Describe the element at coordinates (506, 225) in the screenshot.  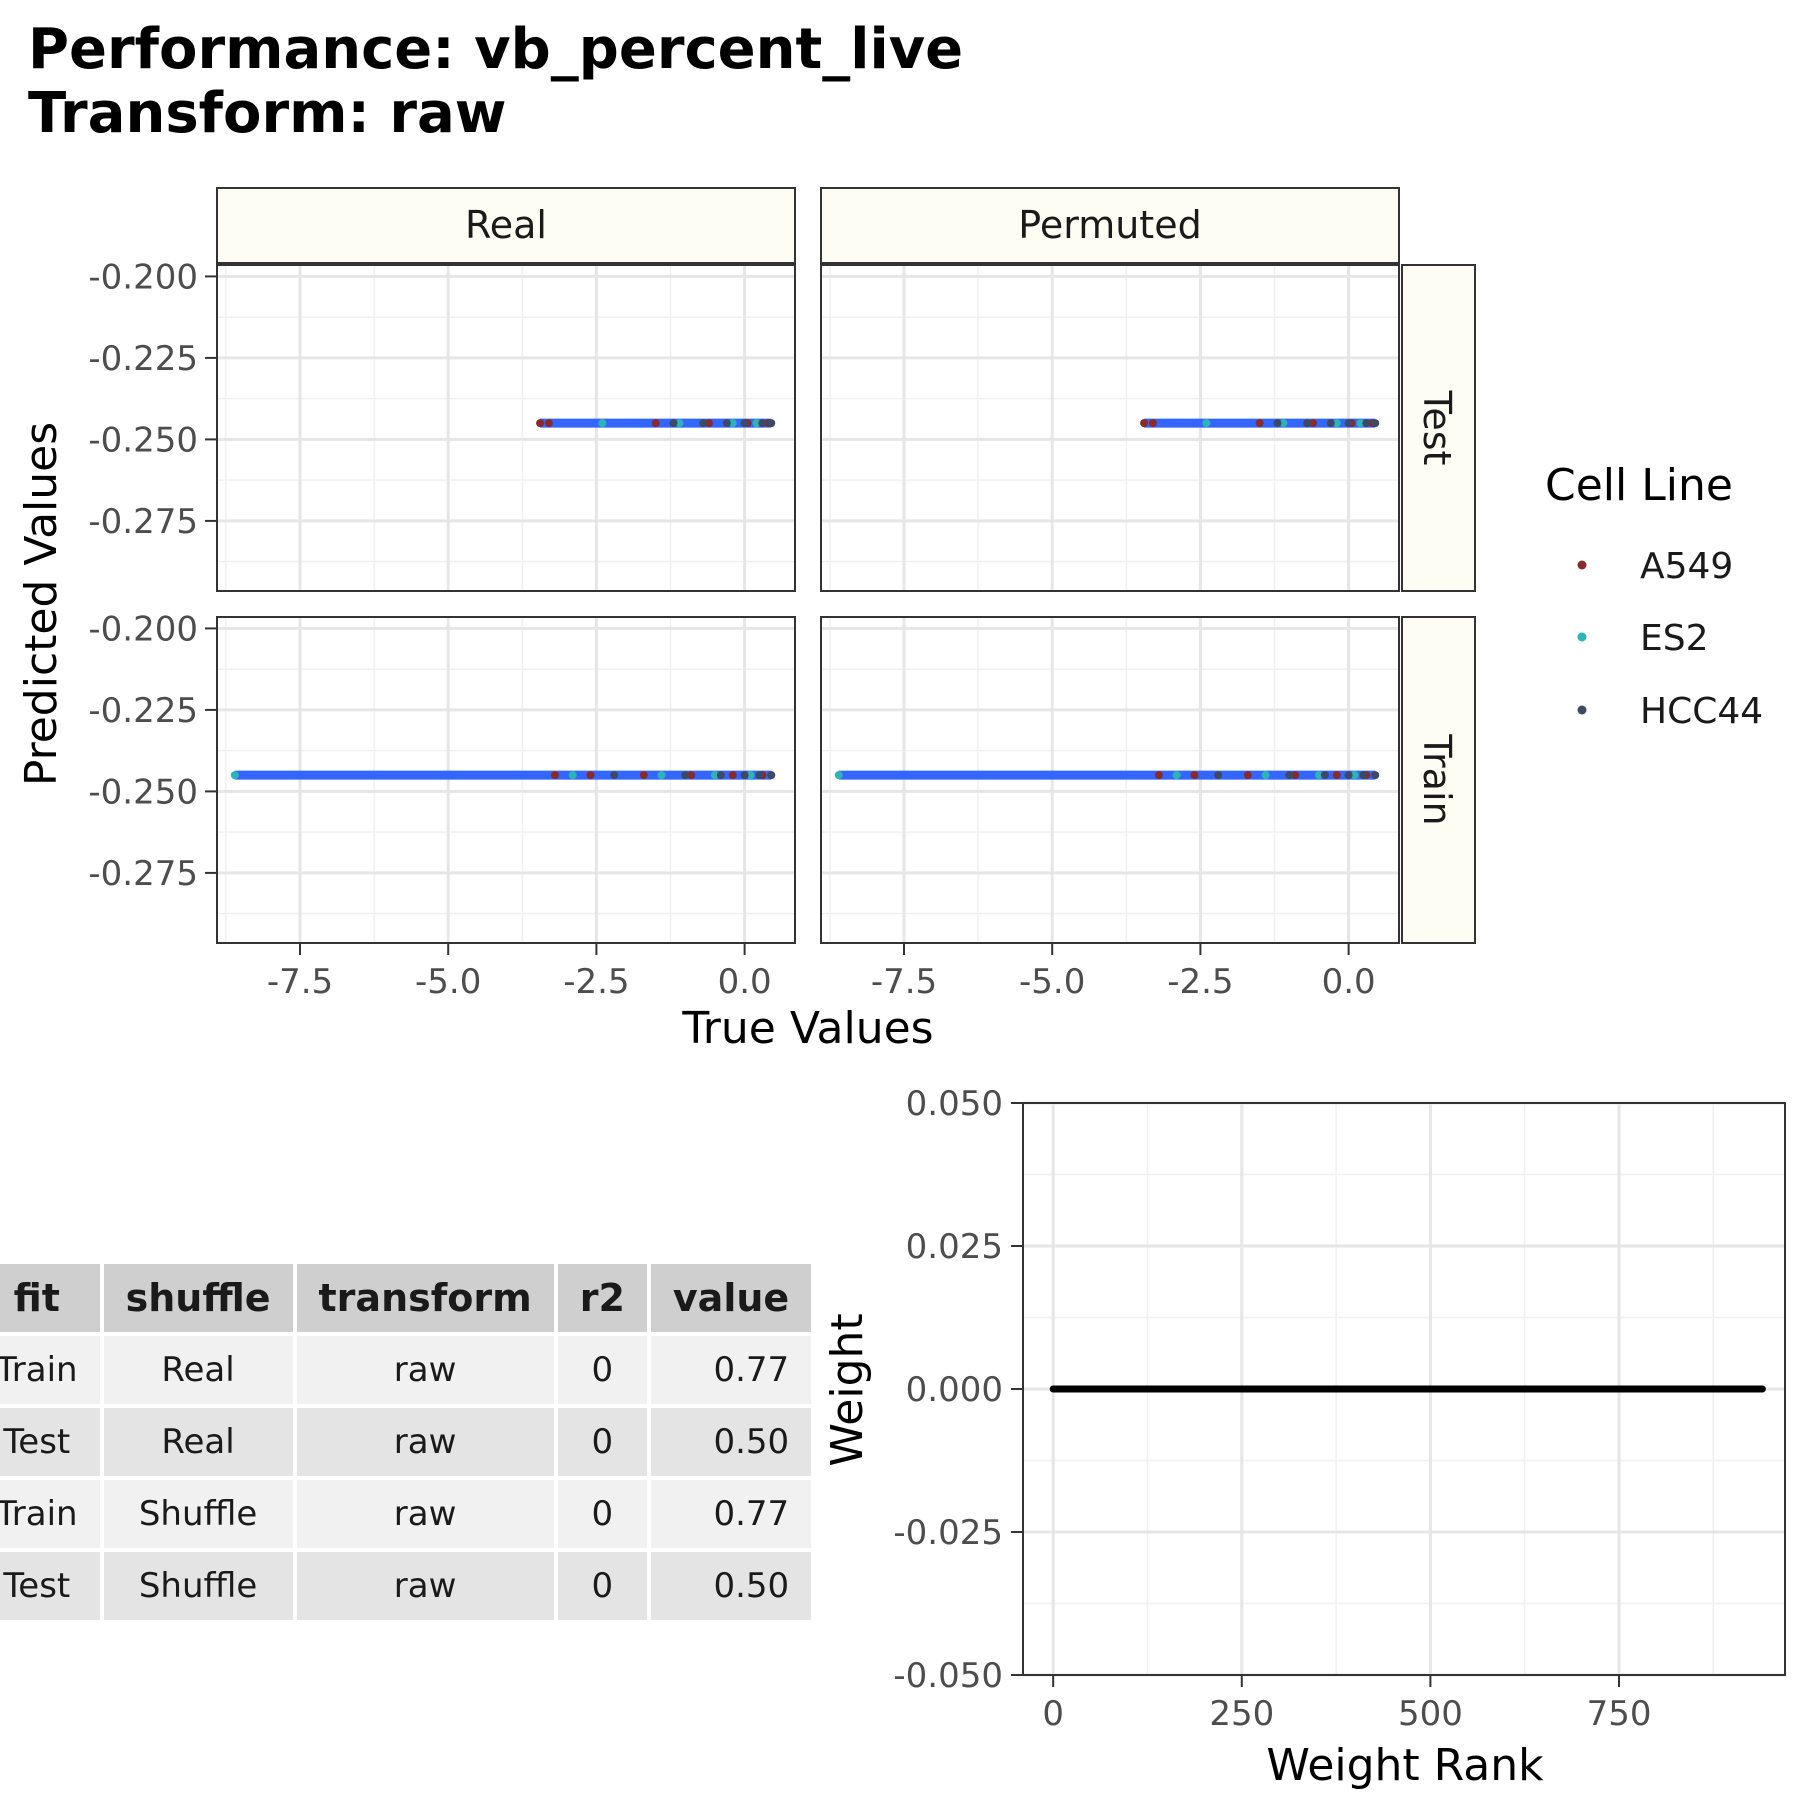
I see `facet-strip-real: Real` at that location.